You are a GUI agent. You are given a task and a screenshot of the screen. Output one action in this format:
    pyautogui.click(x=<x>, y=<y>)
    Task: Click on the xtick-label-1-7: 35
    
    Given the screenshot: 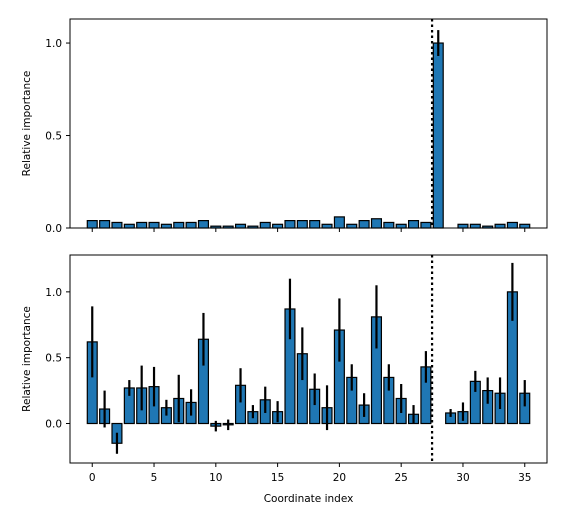 What is the action you would take?
    pyautogui.click(x=524, y=478)
    